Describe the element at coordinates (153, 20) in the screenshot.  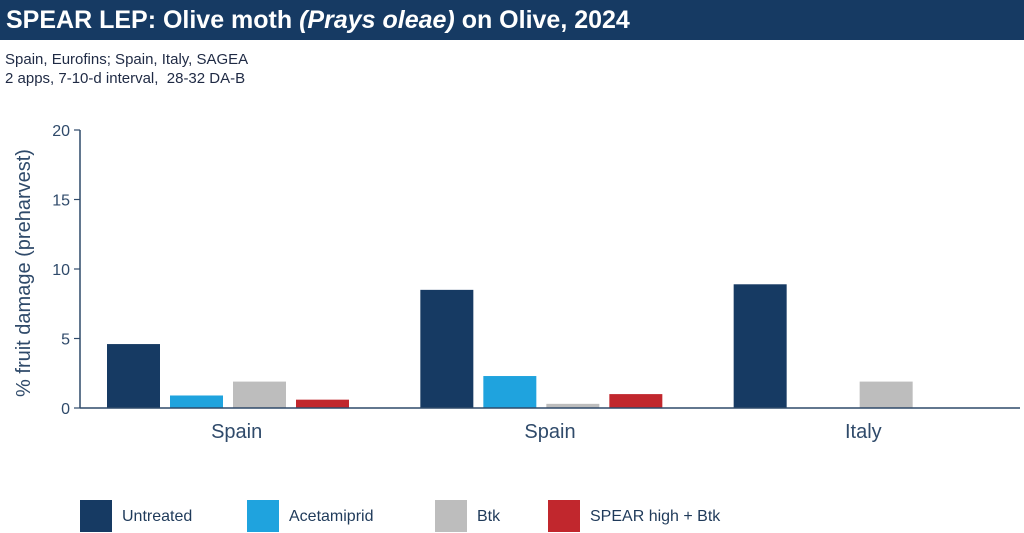
I see `title-main: SPEAR LEP: Olive moth` at that location.